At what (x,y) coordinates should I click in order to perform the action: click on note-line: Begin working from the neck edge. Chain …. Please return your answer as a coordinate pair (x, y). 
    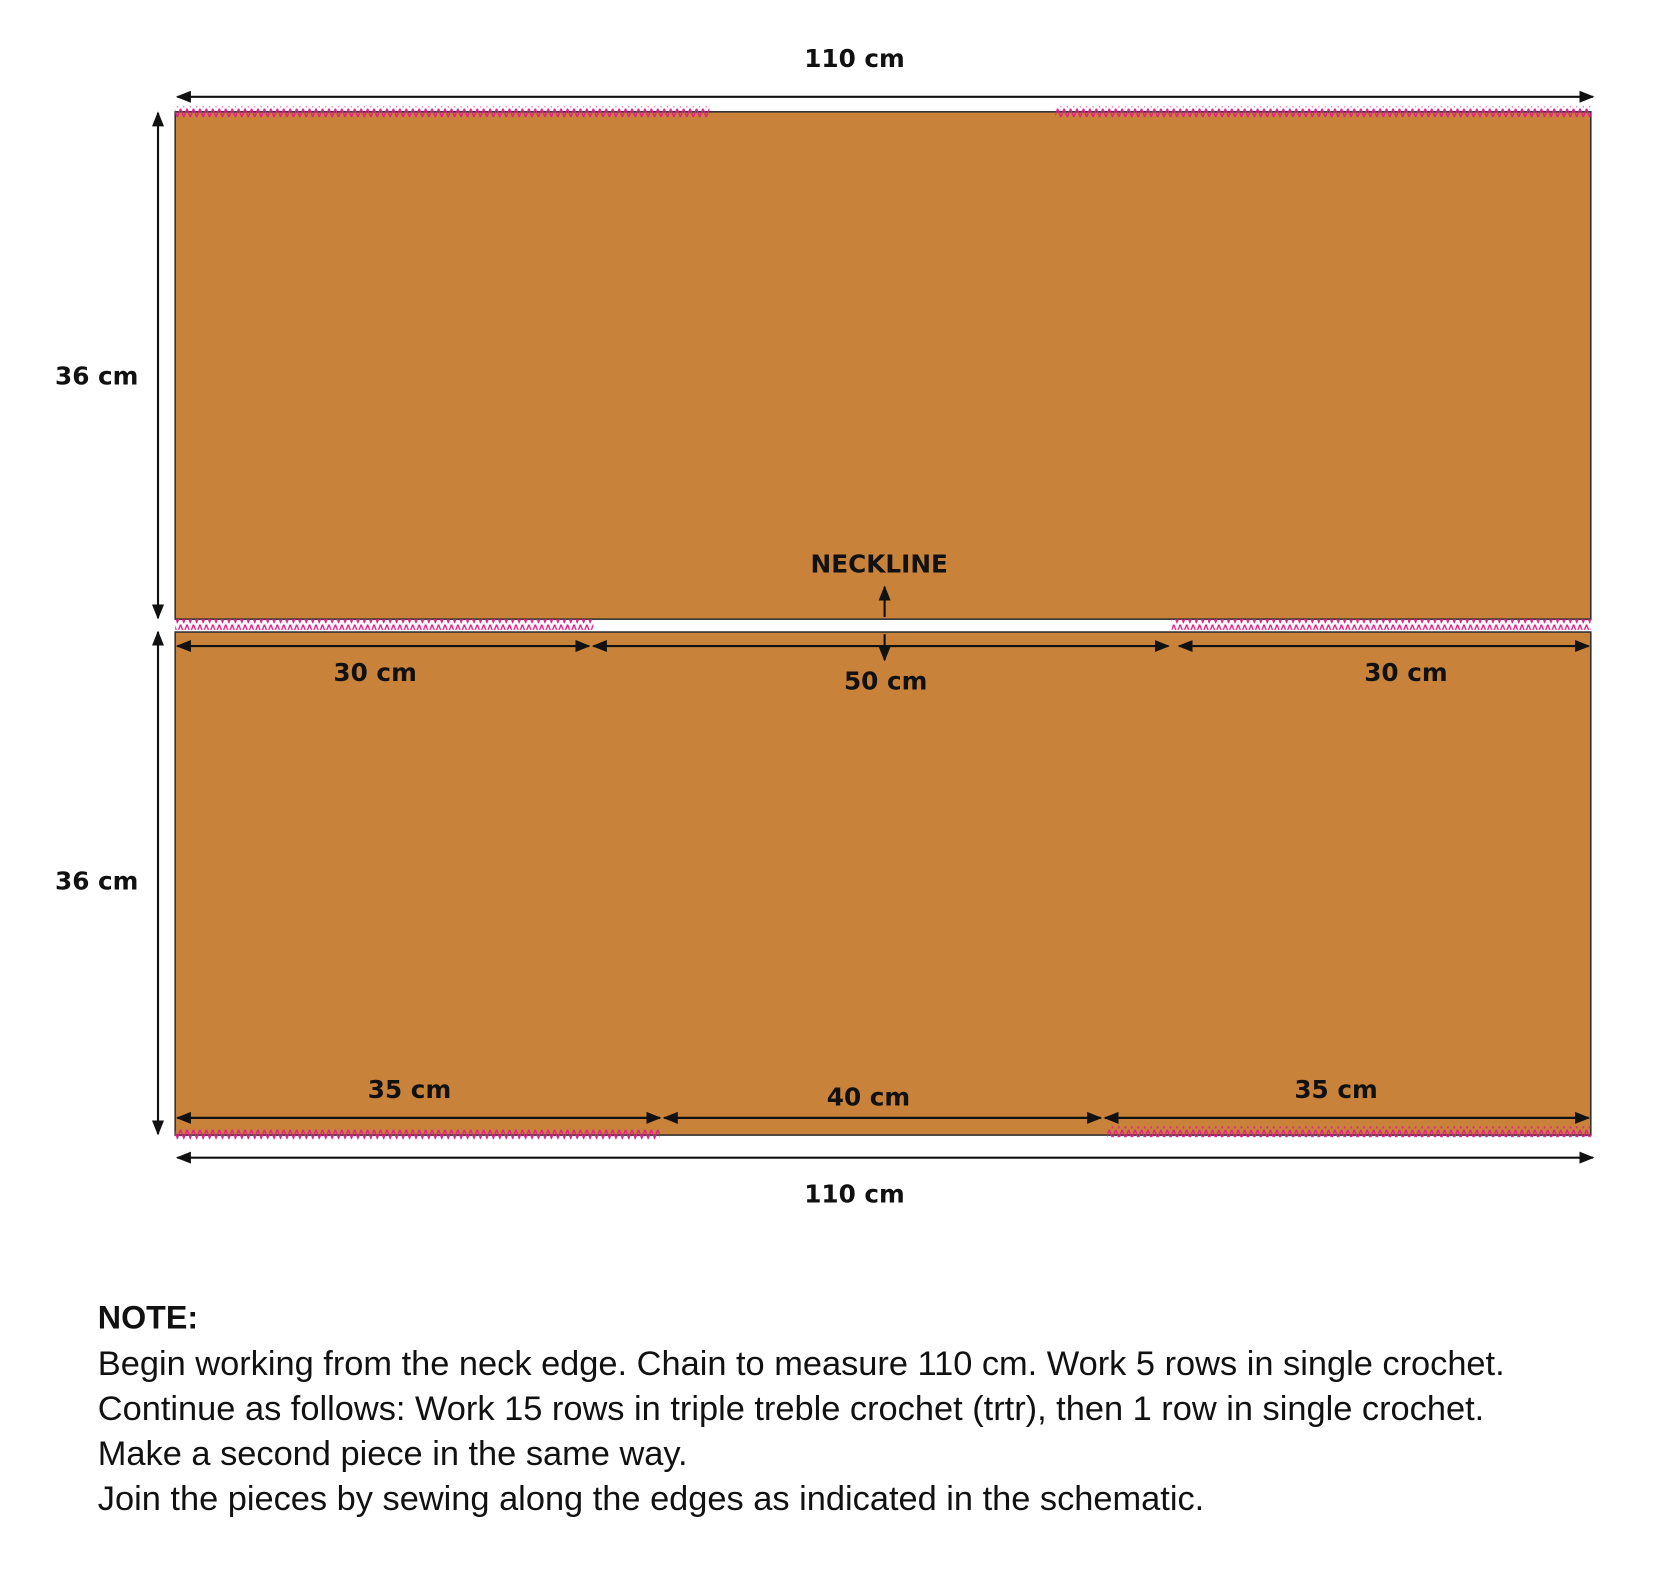
    Looking at the image, I should click on (801, 1364).